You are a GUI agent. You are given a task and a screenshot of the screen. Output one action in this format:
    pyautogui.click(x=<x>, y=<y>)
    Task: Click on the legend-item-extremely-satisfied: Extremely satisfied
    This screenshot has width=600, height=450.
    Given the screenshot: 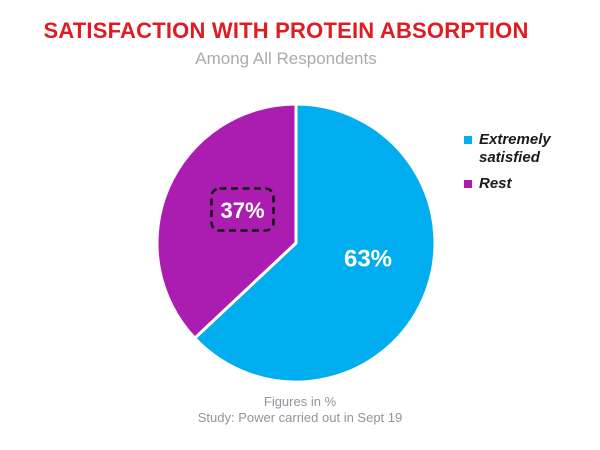 What is the action you would take?
    pyautogui.click(x=523, y=149)
    